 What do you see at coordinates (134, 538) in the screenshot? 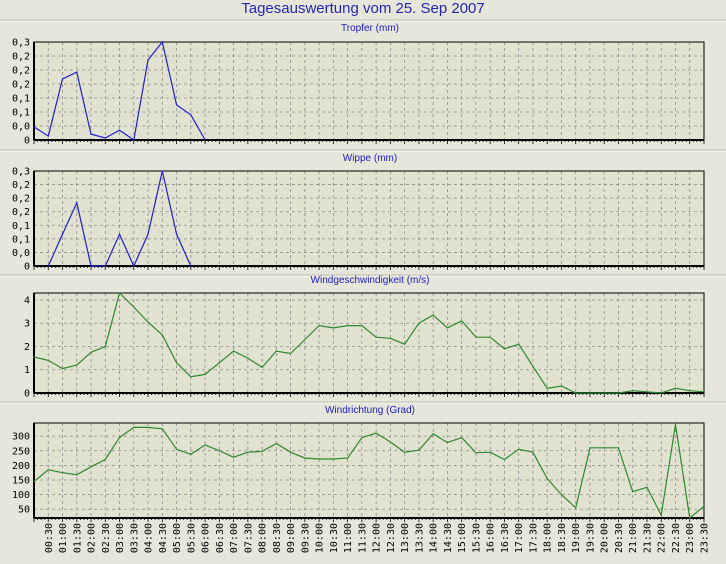
I see `x-tick-label: 03:30` at bounding box center [134, 538].